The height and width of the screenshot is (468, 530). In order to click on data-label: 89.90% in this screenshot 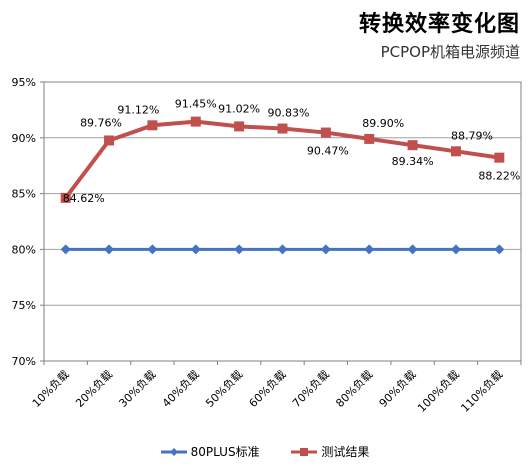, I will do `click(383, 123)`.